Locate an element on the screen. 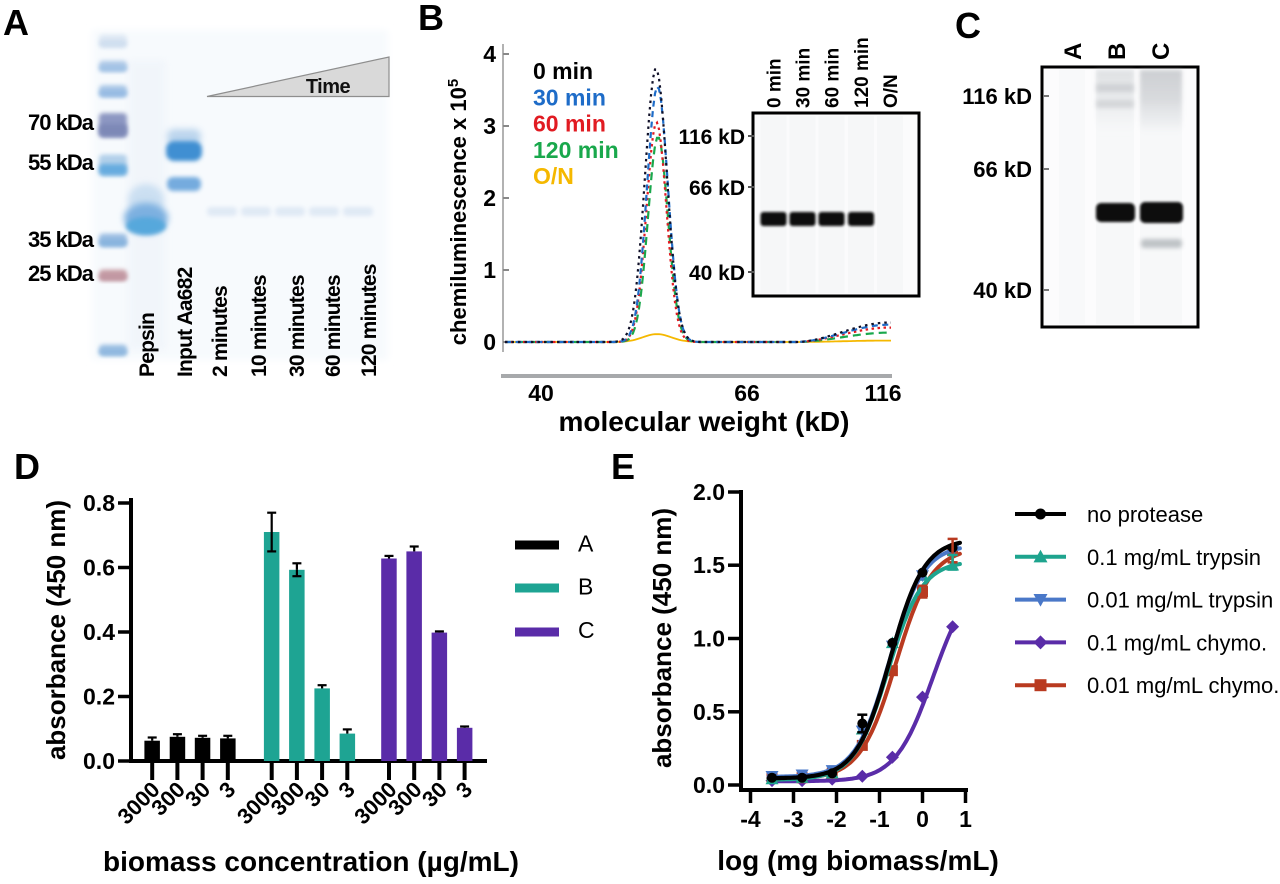  svg-text: E is located at coordinates (623, 466).